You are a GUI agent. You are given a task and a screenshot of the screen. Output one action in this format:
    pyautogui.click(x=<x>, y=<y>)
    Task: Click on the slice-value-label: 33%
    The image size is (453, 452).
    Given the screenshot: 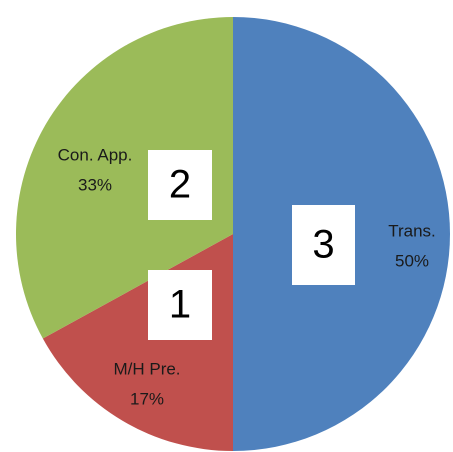 What is the action you would take?
    pyautogui.click(x=95, y=184)
    